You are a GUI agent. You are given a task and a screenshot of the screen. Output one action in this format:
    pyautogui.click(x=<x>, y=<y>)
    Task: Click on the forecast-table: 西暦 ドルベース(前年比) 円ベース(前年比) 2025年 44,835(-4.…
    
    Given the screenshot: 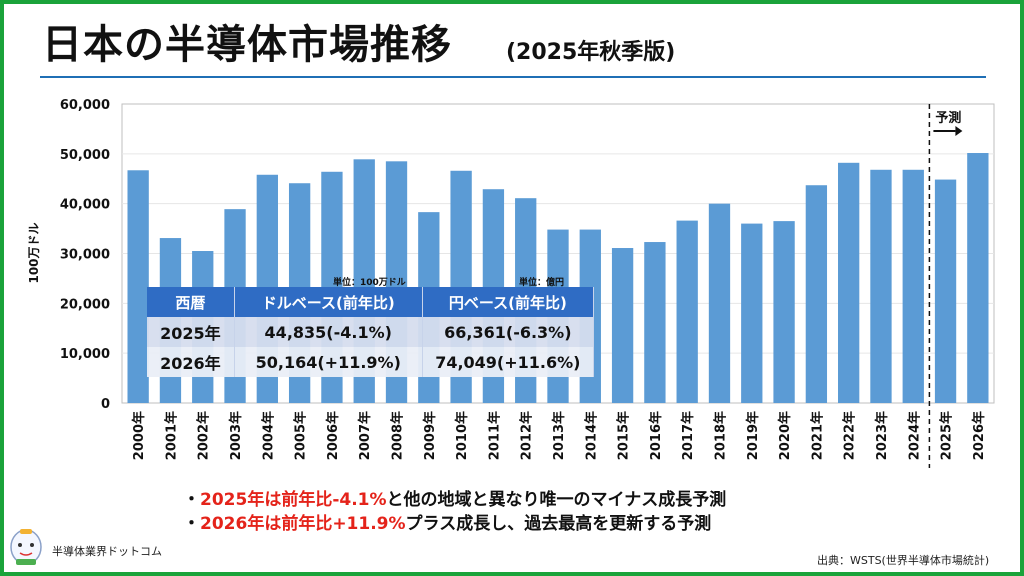 What is the action you would take?
    pyautogui.click(x=371, y=332)
    